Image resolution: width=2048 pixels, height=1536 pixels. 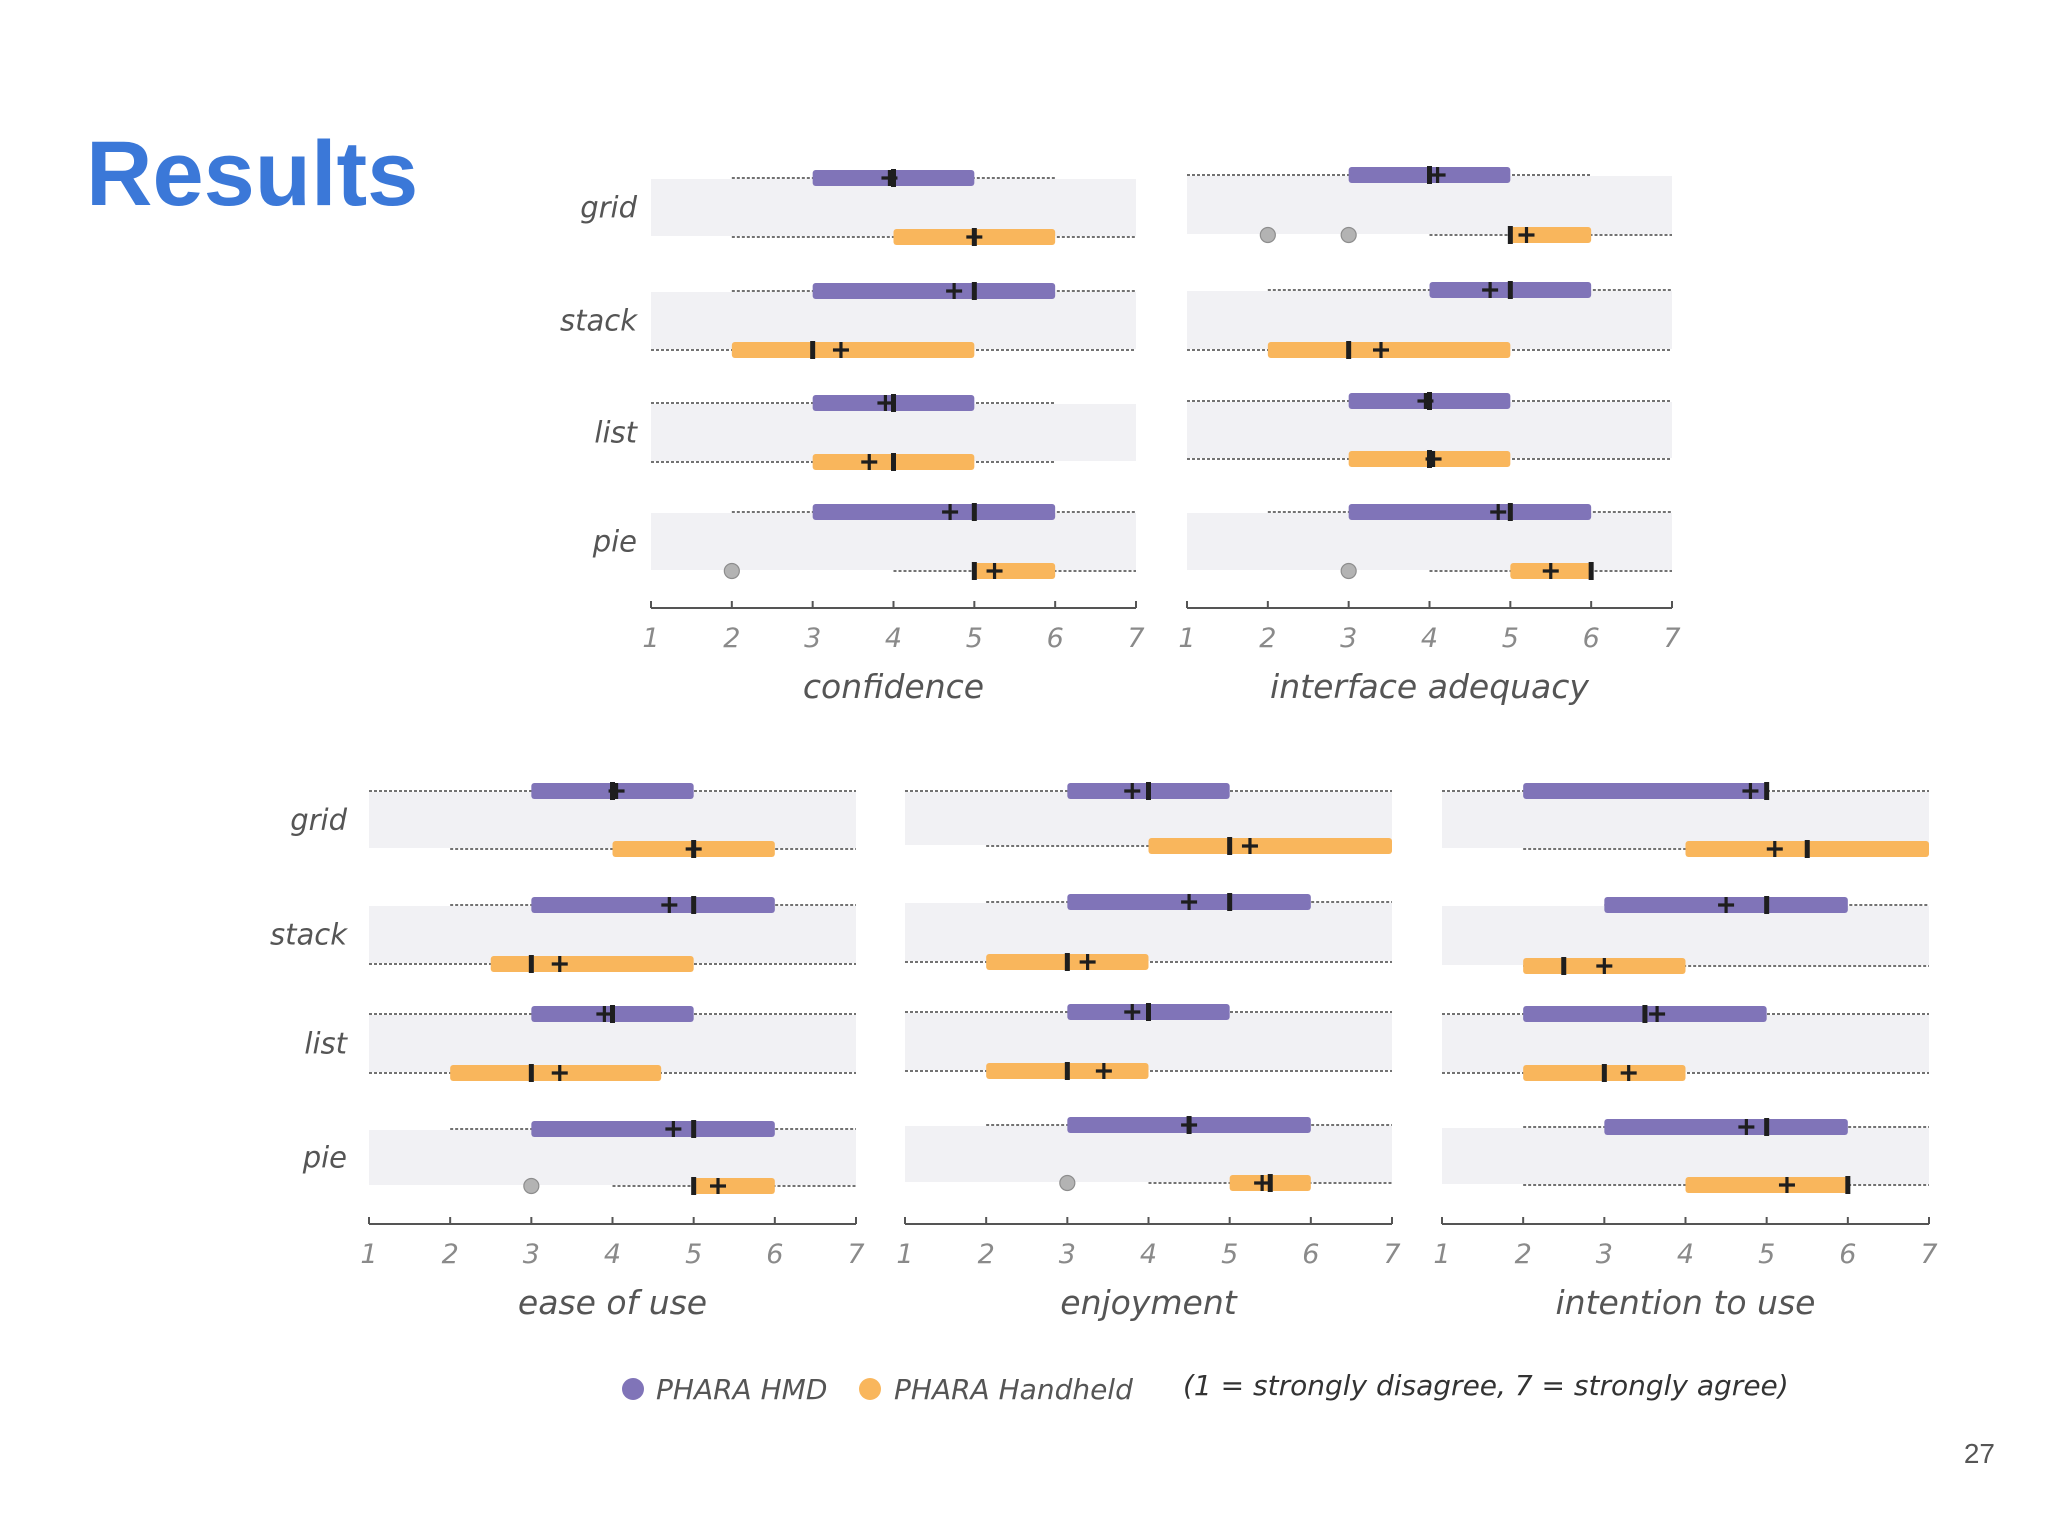 What do you see at coordinates (633, 1389) in the screenshot?
I see `legend-hmd-swatch` at bounding box center [633, 1389].